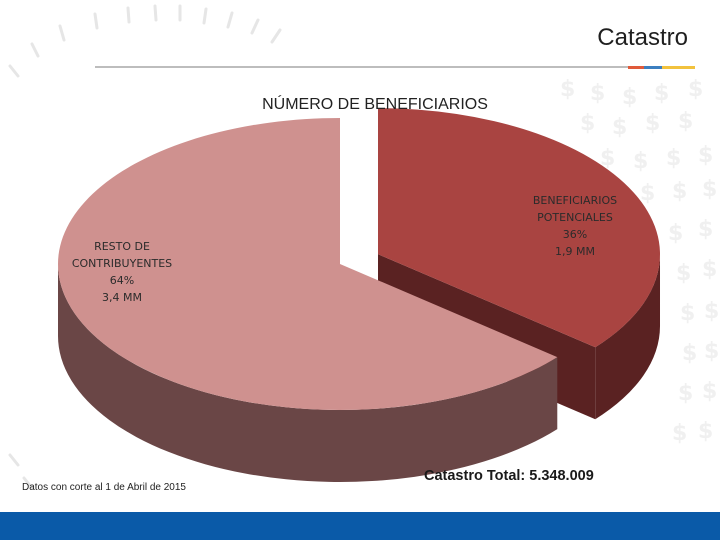  What do you see at coordinates (636, 67) in the screenshot?
I see `accent-segment-red` at bounding box center [636, 67].